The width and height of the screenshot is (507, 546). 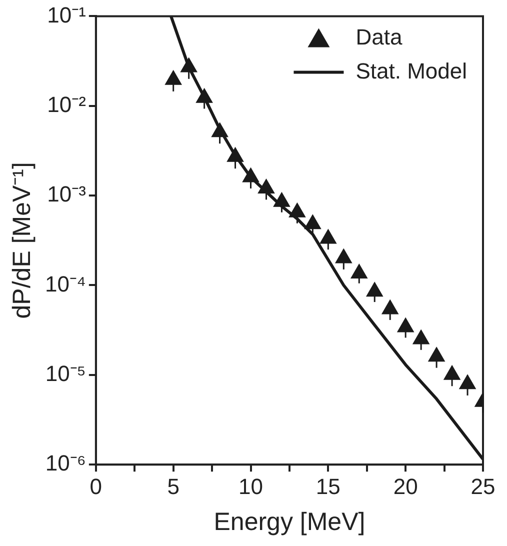 What do you see at coordinates (405, 486) in the screenshot?
I see `x-tick-label: 20` at bounding box center [405, 486].